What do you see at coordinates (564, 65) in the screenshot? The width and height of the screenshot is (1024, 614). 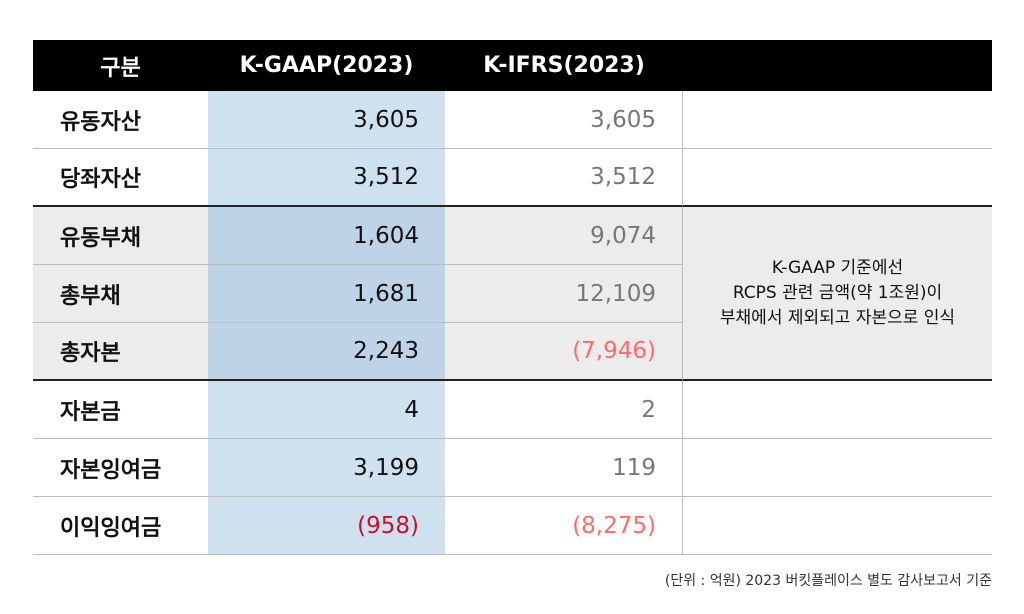 I see `header-kifrs: K-IFRS(2023)` at bounding box center [564, 65].